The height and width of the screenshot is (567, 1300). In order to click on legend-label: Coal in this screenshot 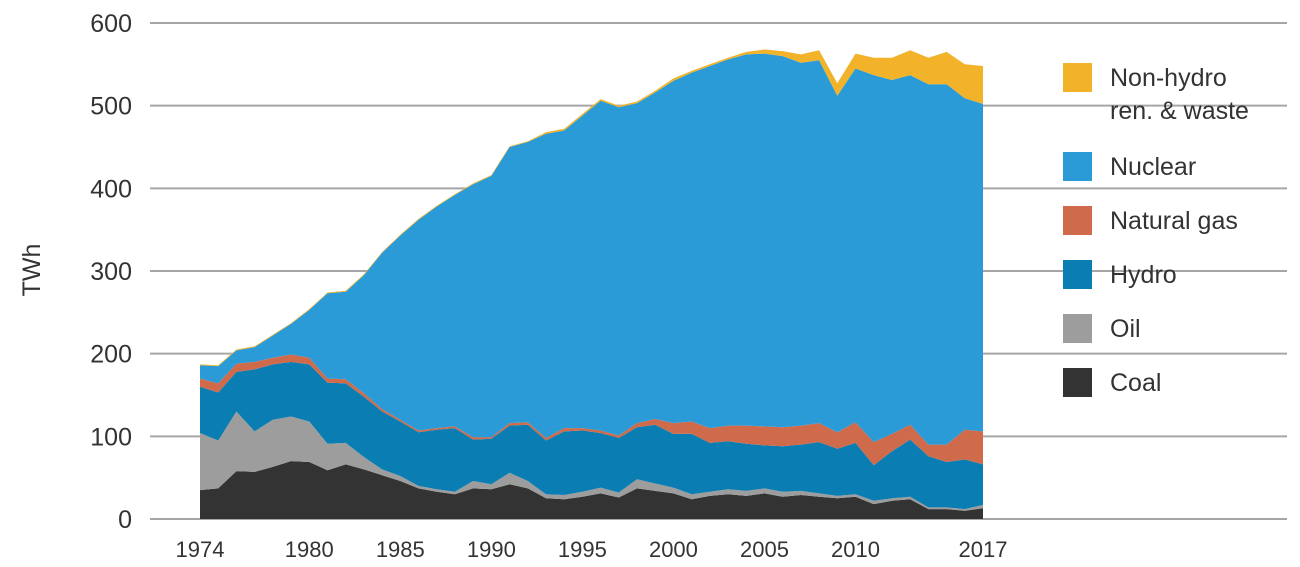, I will do `click(1136, 383)`.